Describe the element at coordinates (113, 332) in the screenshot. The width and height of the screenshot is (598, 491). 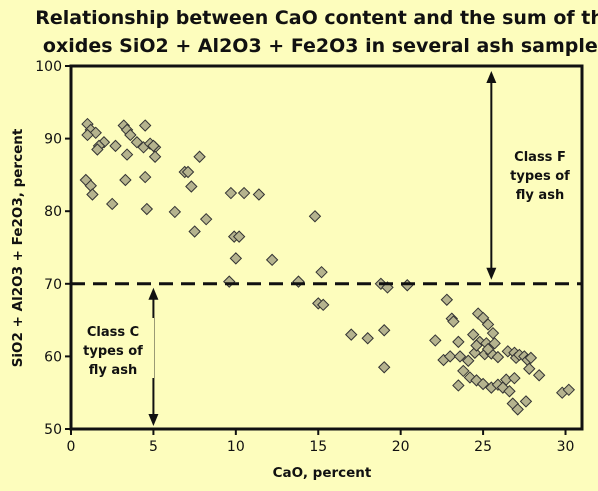
I see `class-c-label-line-1: Class C` at that location.